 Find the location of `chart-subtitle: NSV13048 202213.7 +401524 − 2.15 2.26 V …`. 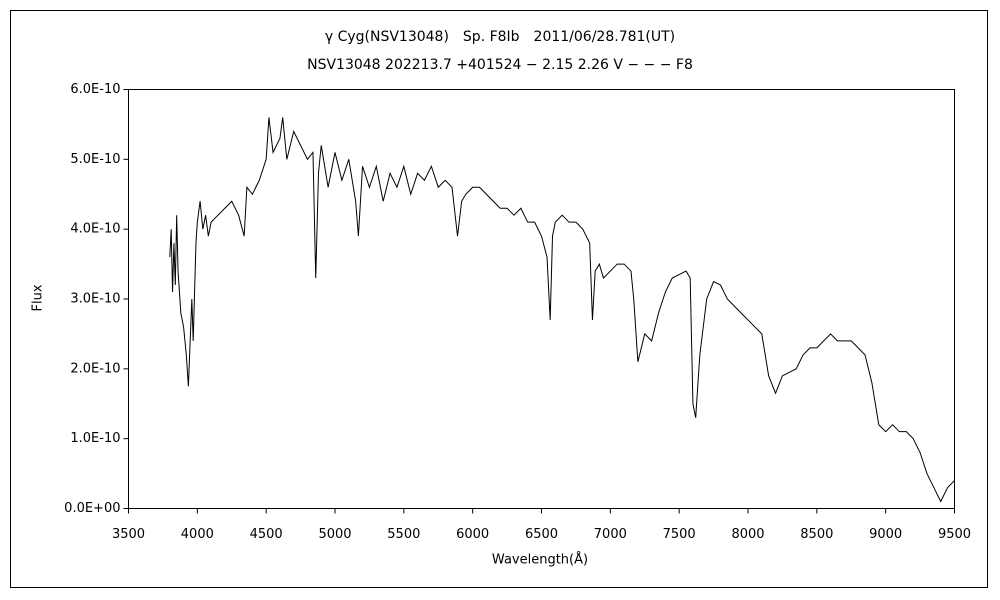

chart-subtitle: NSV13048 202213.7 +401524 − 2.15 2.26 V … is located at coordinates (500, 65).